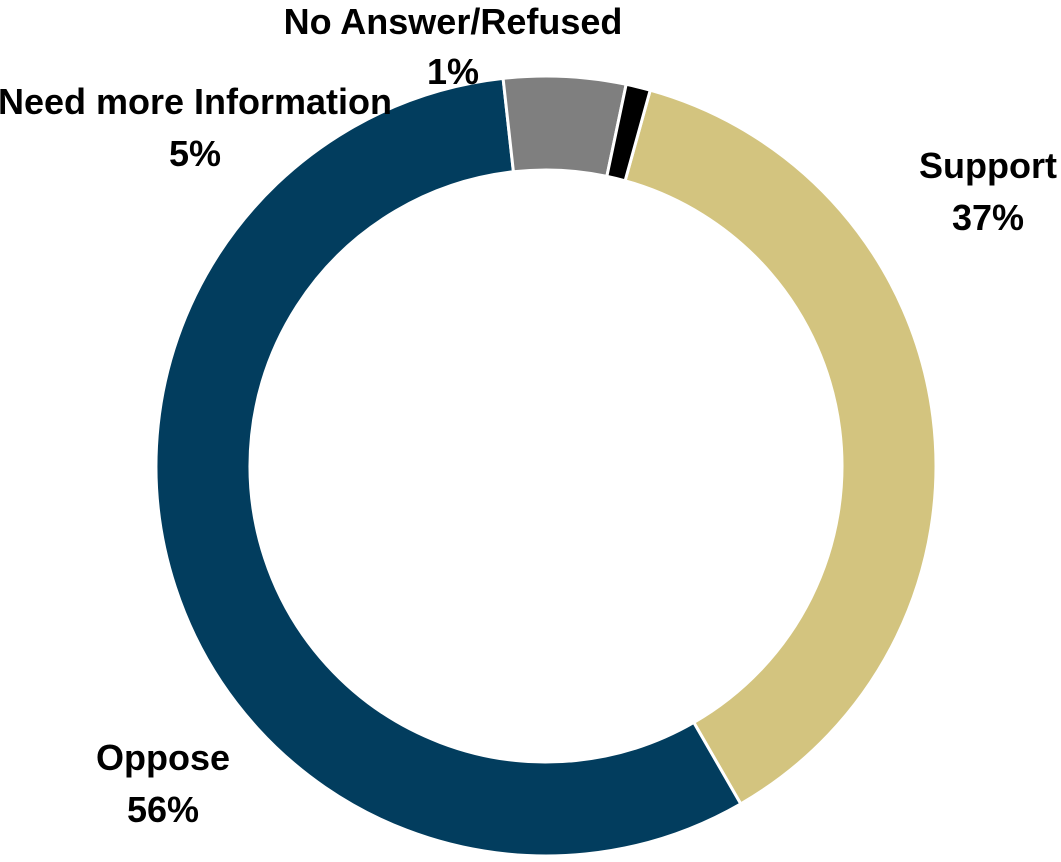 The image size is (1061, 862). I want to click on slice-need-more-info, so click(564, 126).